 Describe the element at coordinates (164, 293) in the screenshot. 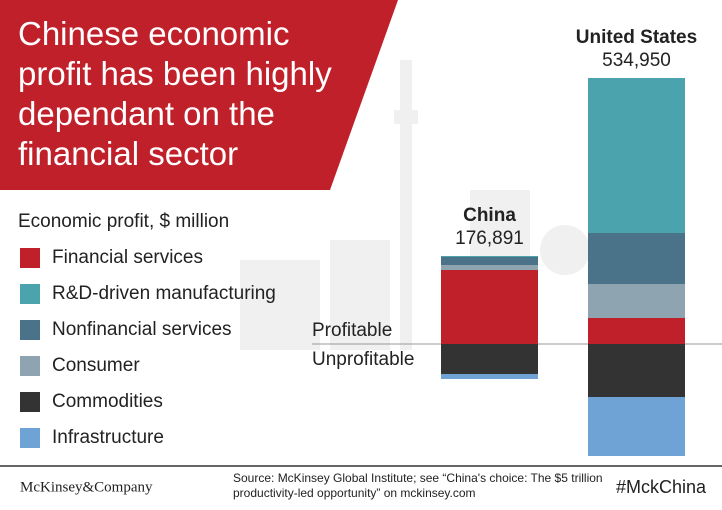

I see `legend-label: R&D-driven manufacturing` at that location.